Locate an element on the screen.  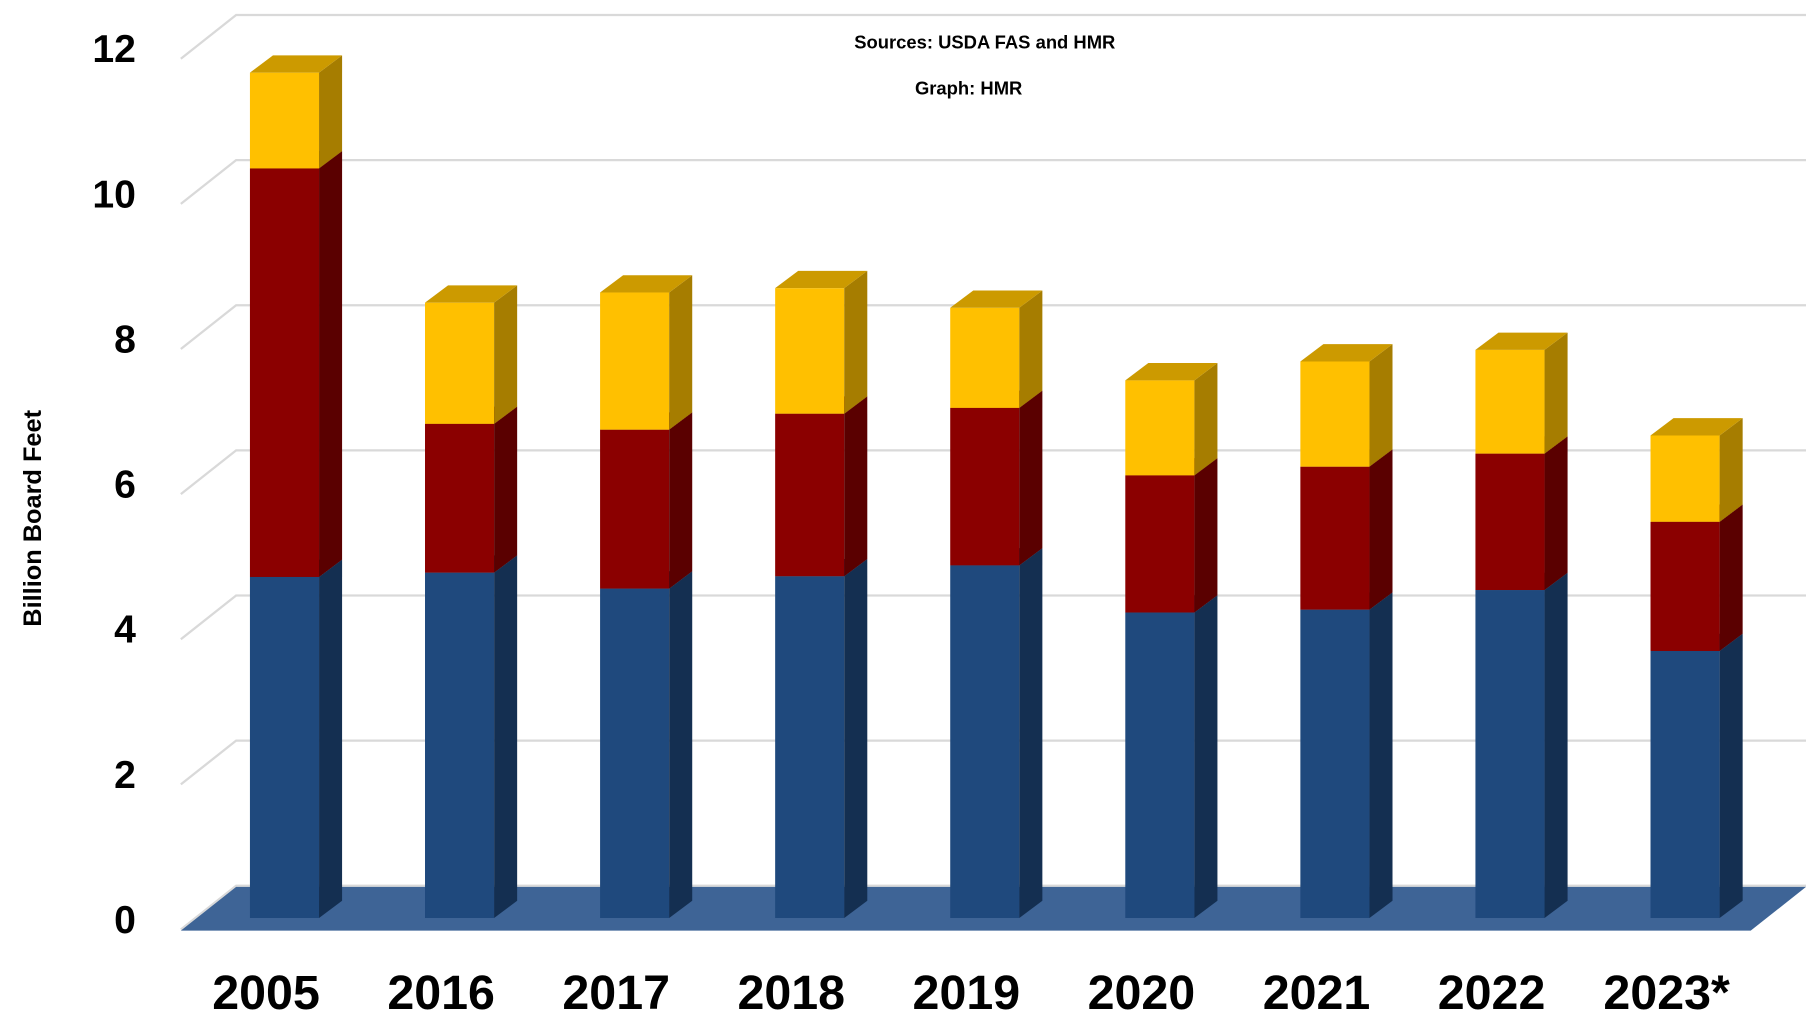
x-tick-label: 2022 is located at coordinates (1492, 993).